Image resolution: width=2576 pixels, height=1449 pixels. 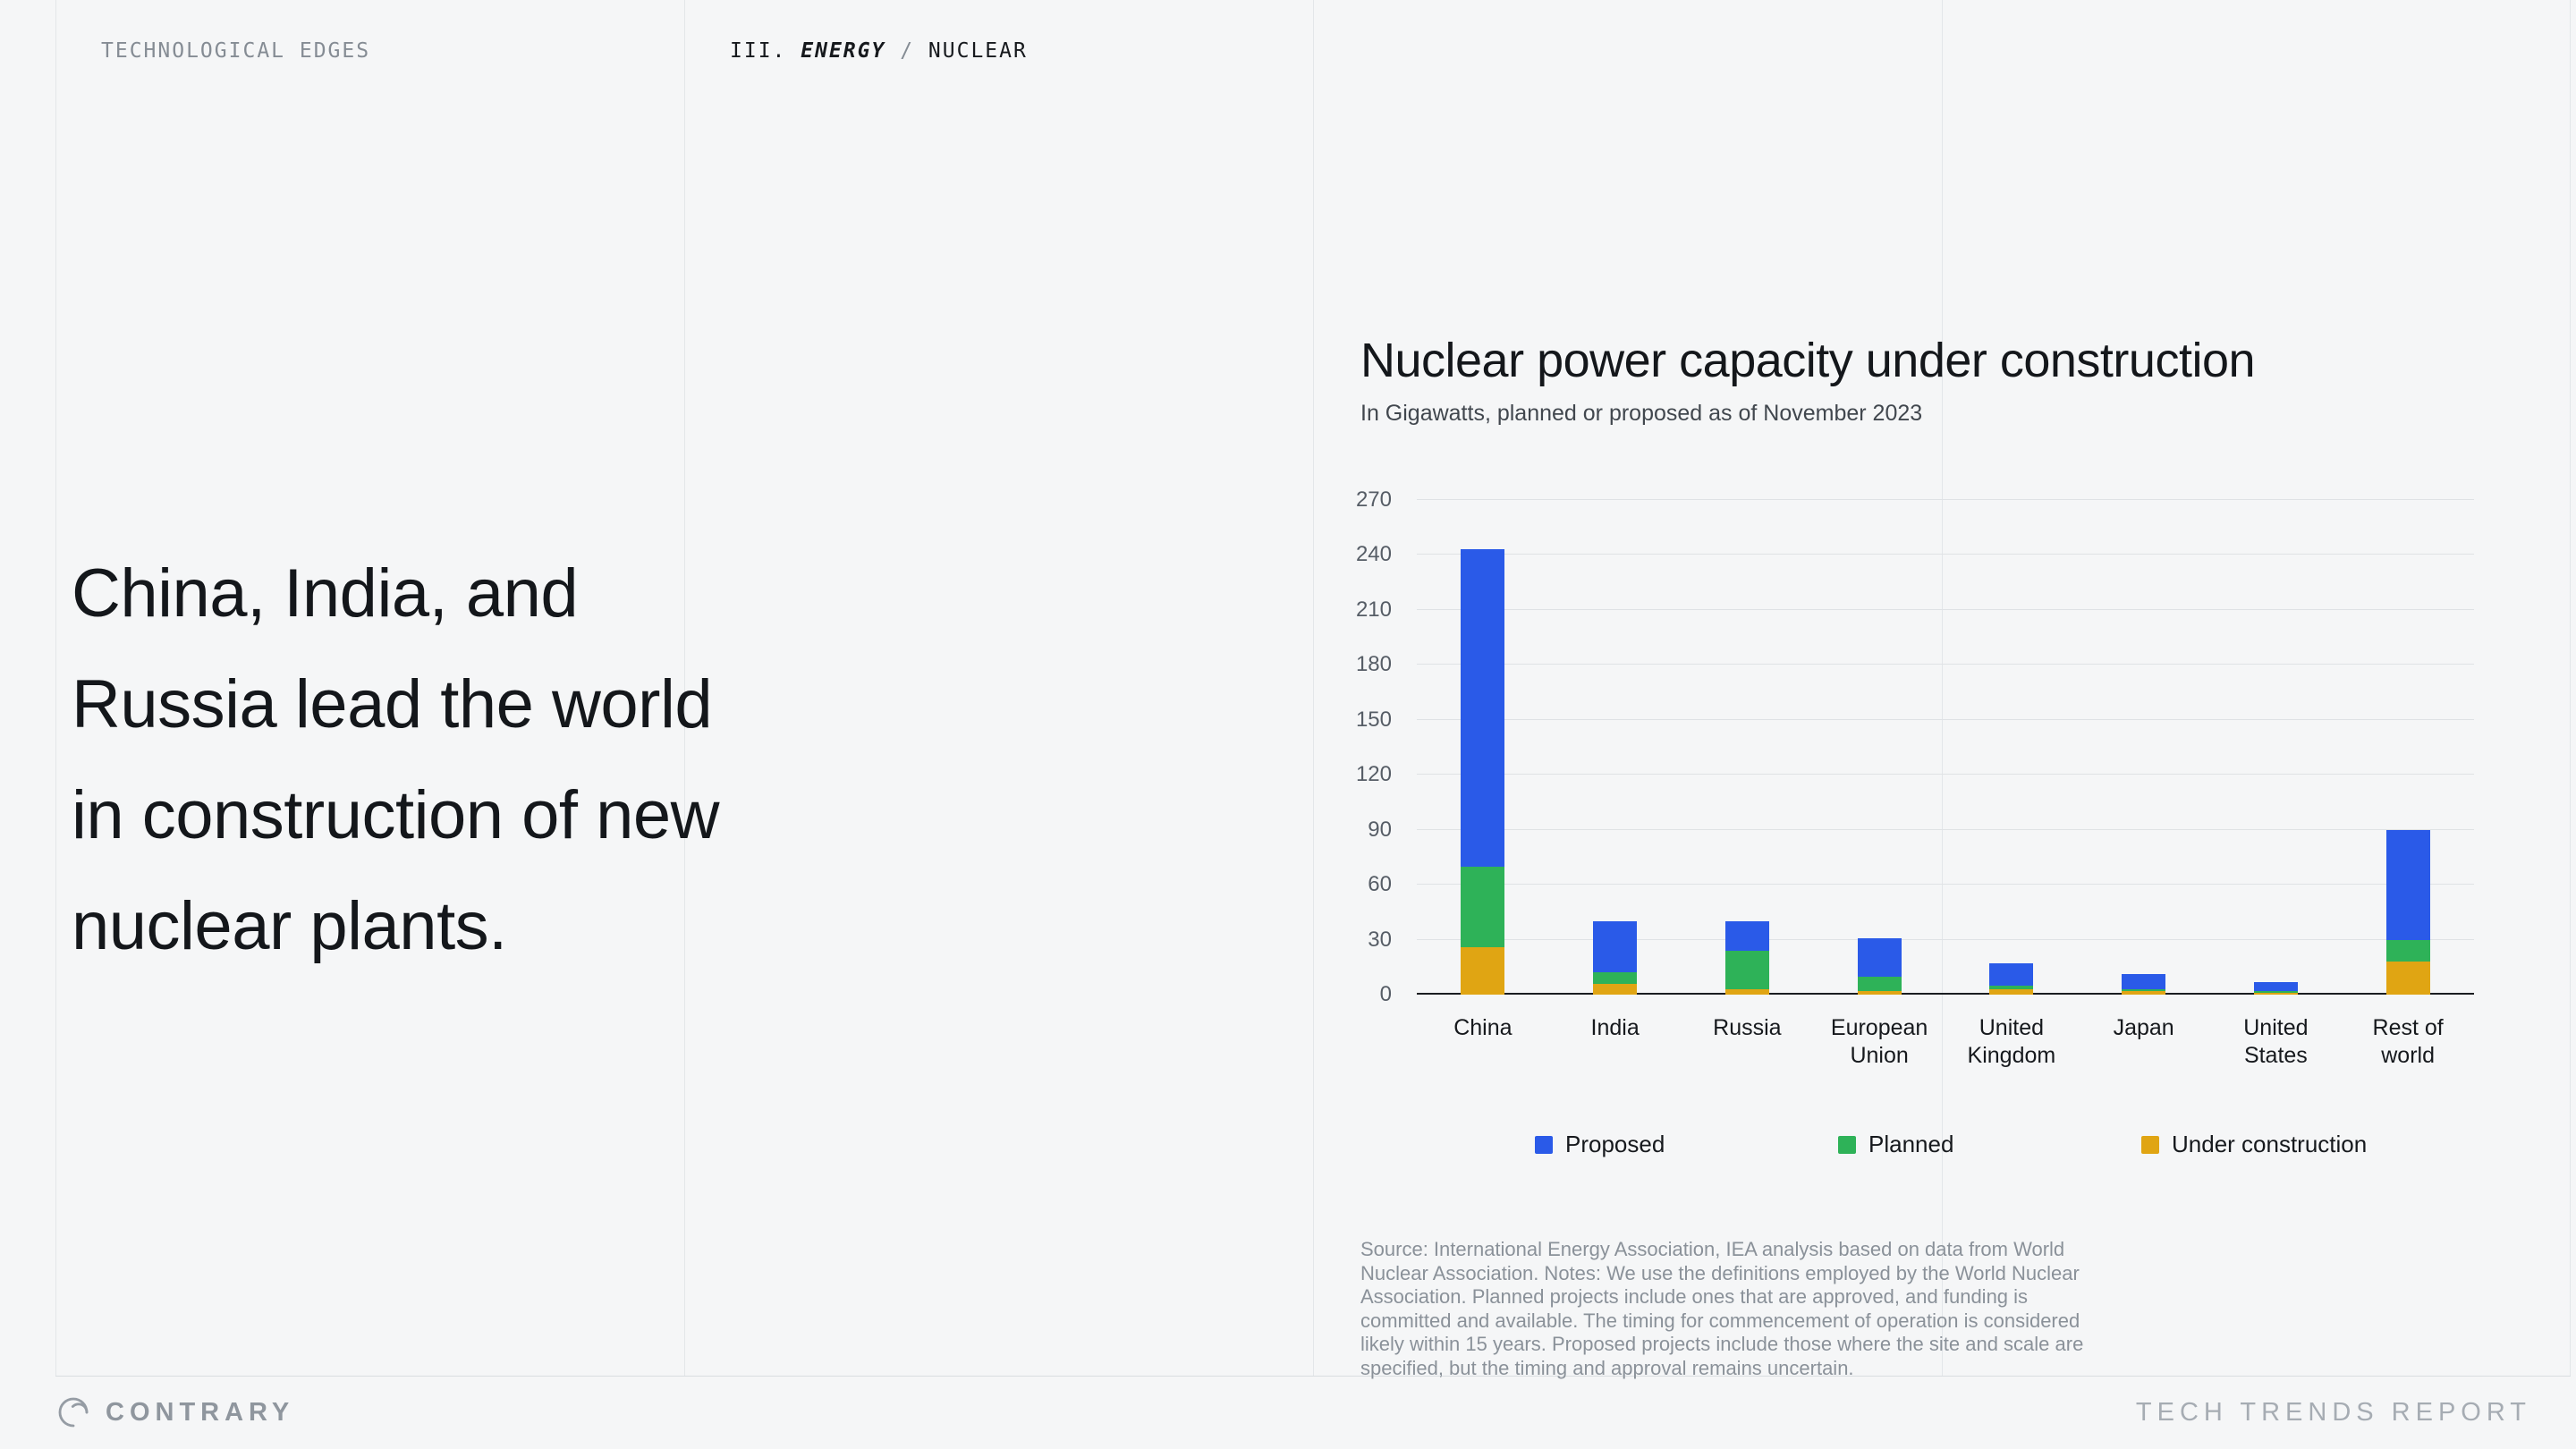 I want to click on legend-item-proposed: Proposed, so click(x=1600, y=1144).